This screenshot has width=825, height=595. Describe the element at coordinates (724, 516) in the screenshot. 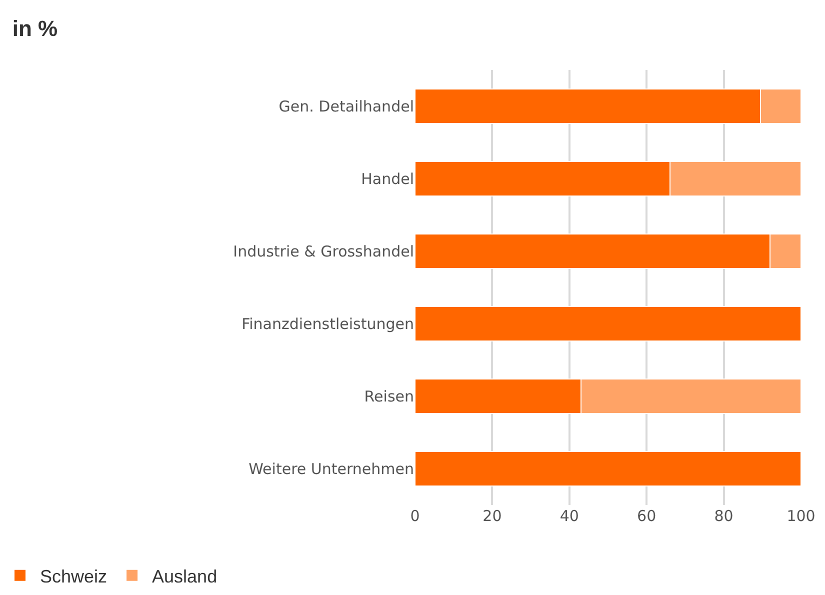

I see `x-tick-label: 80` at that location.